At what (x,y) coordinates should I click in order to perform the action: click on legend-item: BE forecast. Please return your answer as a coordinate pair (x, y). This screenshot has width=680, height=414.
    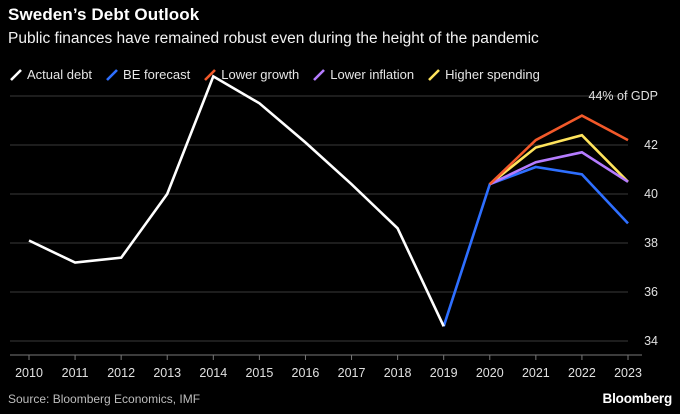
    Looking at the image, I should click on (148, 74).